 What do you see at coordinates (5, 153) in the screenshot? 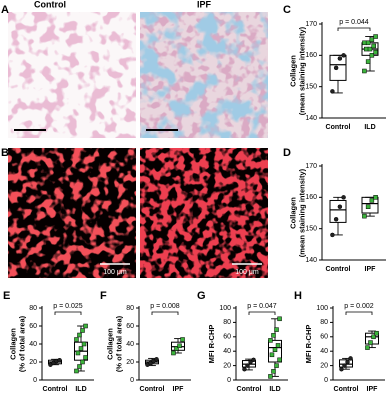
I see `panel-label: B` at bounding box center [5, 153].